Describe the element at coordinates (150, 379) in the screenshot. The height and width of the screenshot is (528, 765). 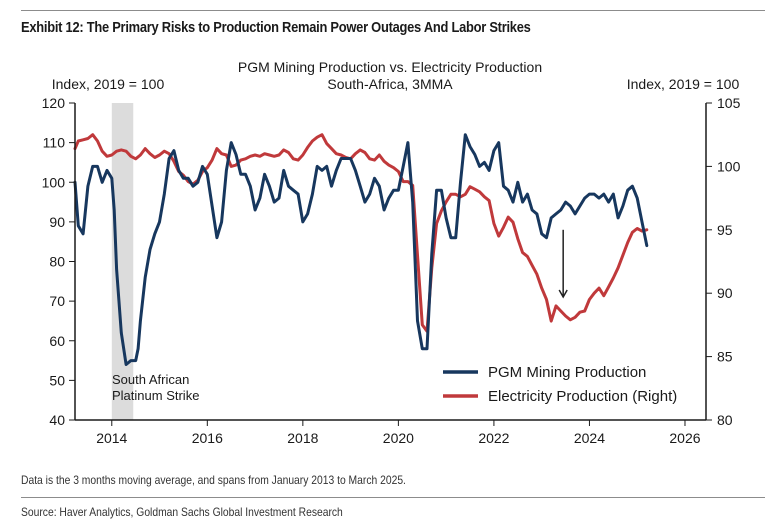
I see `strike-label-line1: South African` at that location.